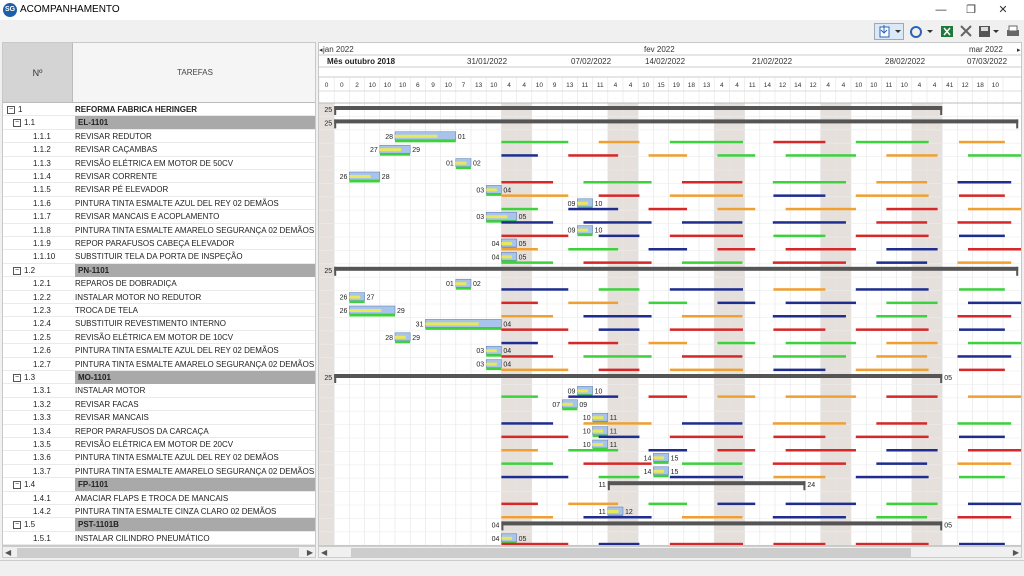 The width and height of the screenshot is (1024, 576). What do you see at coordinates (159, 525) in the screenshot?
I see `group-row: −1.5 PST-1101B` at bounding box center [159, 525].